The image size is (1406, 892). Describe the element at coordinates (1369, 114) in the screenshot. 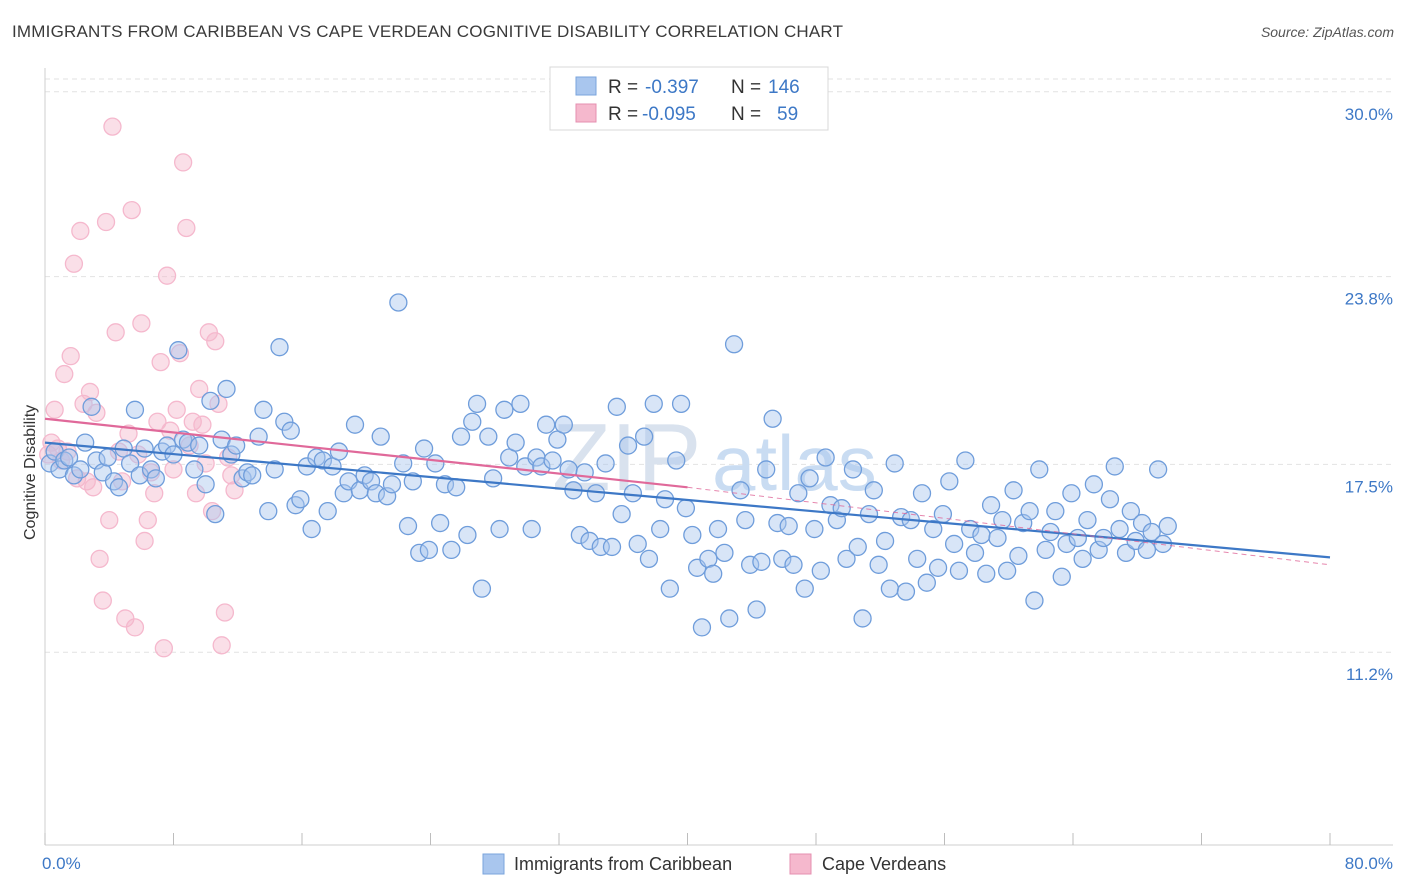

I see `y-tick-label-3: 30.0%` at that location.